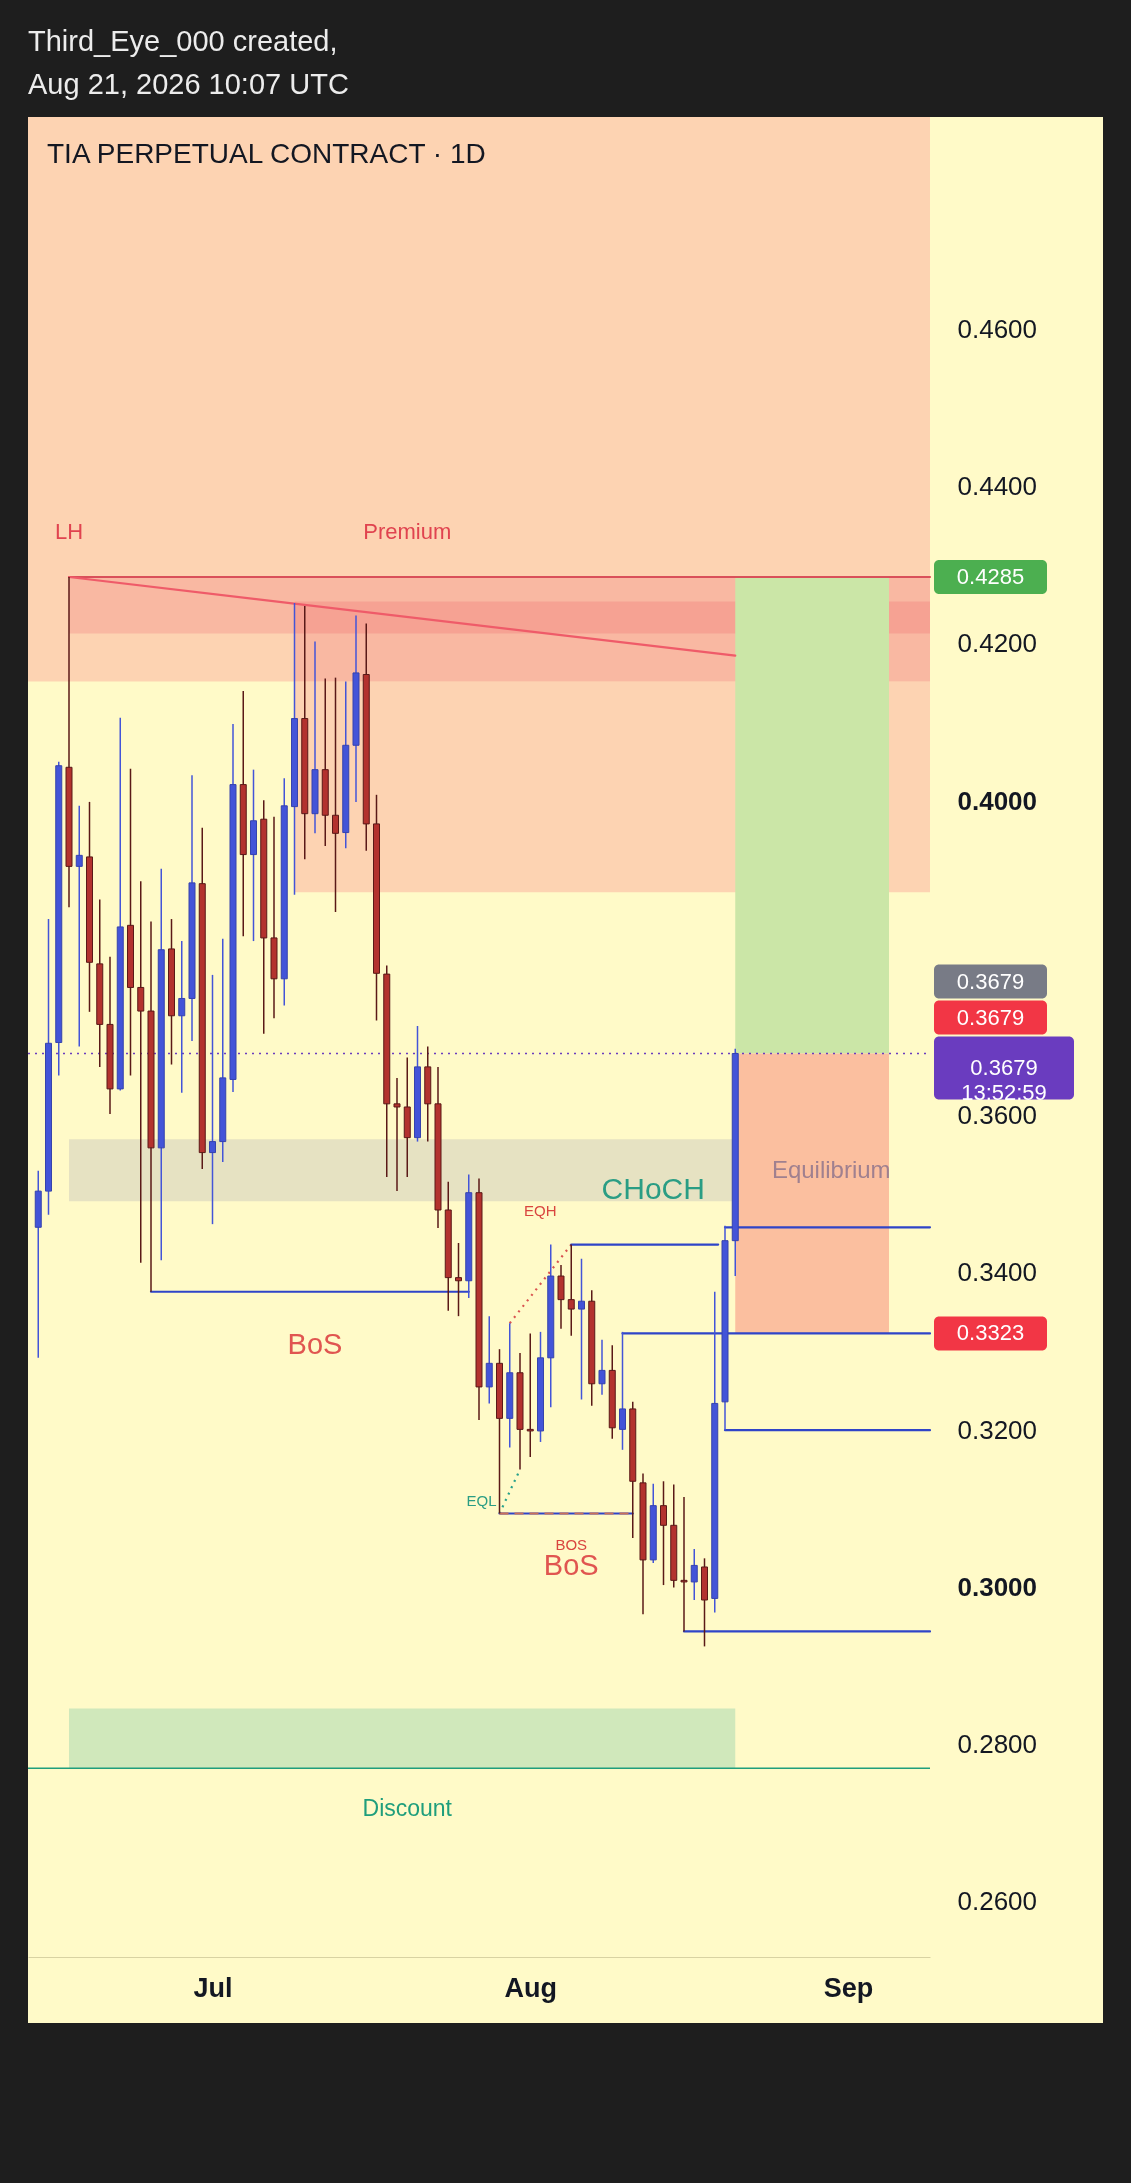 The height and width of the screenshot is (2183, 1131). I want to click on x-tick-label: Sep, so click(848, 1987).